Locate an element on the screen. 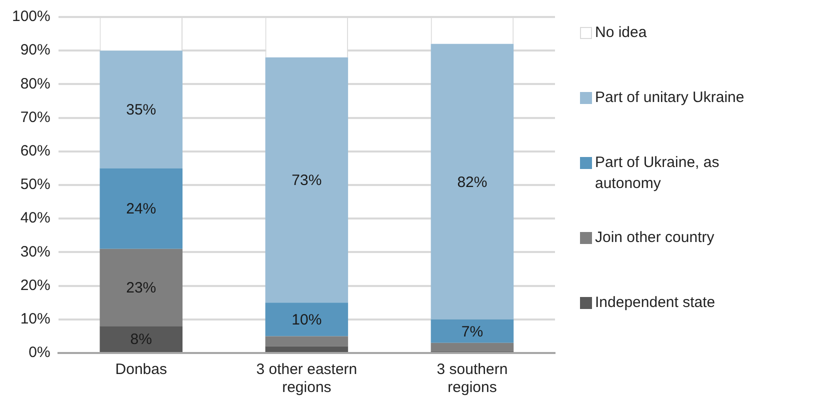 Image resolution: width=837 pixels, height=407 pixels. y-tick-label: 70% is located at coordinates (35, 117).